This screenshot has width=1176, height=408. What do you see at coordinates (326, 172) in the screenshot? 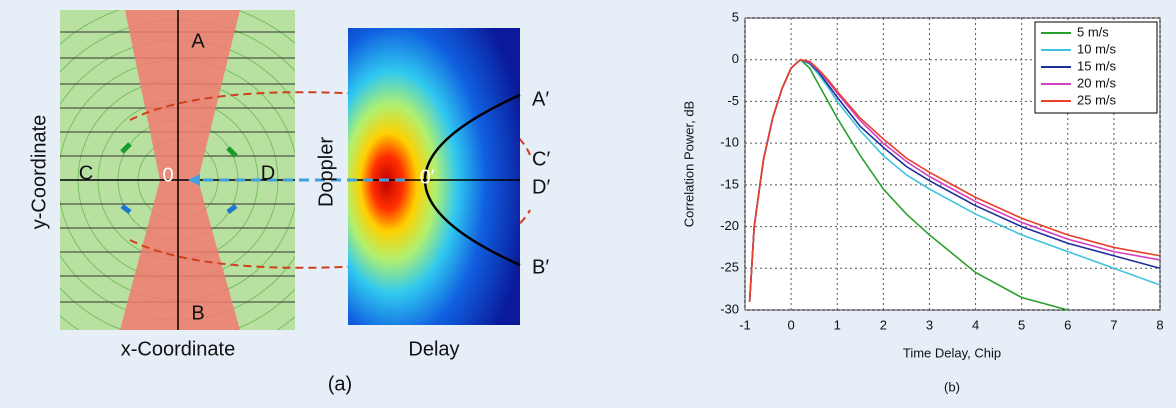
I see `doppler-label: Doppler` at bounding box center [326, 172].